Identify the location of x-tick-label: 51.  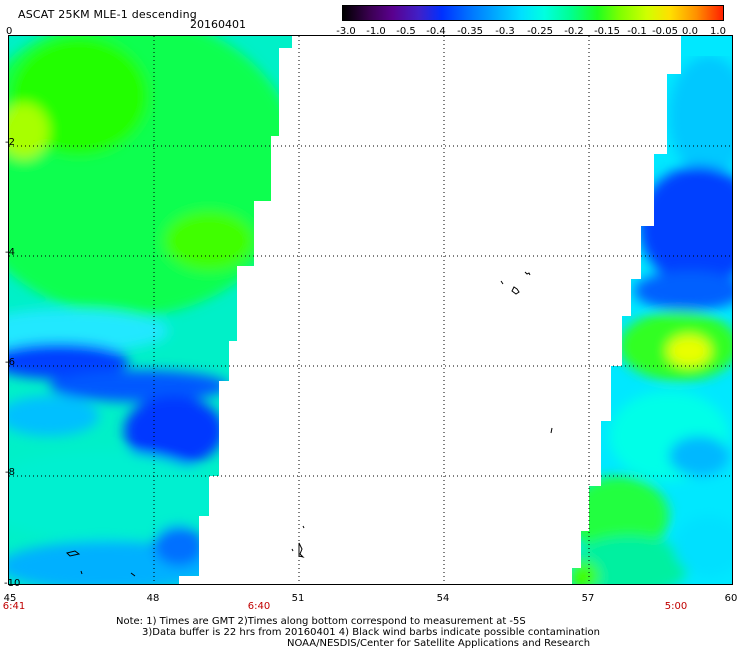
(298, 598).